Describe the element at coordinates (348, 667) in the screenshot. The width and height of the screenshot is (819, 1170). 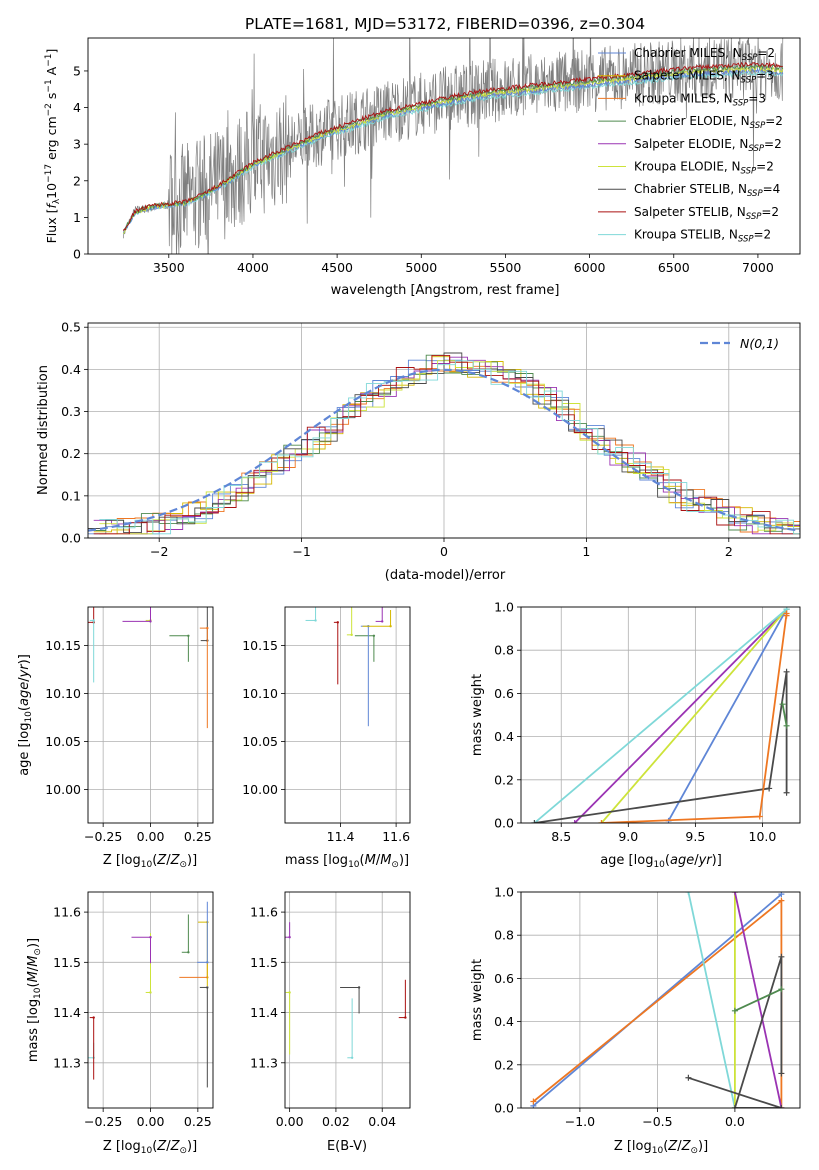
I see `age-vs-mass-marks` at that location.